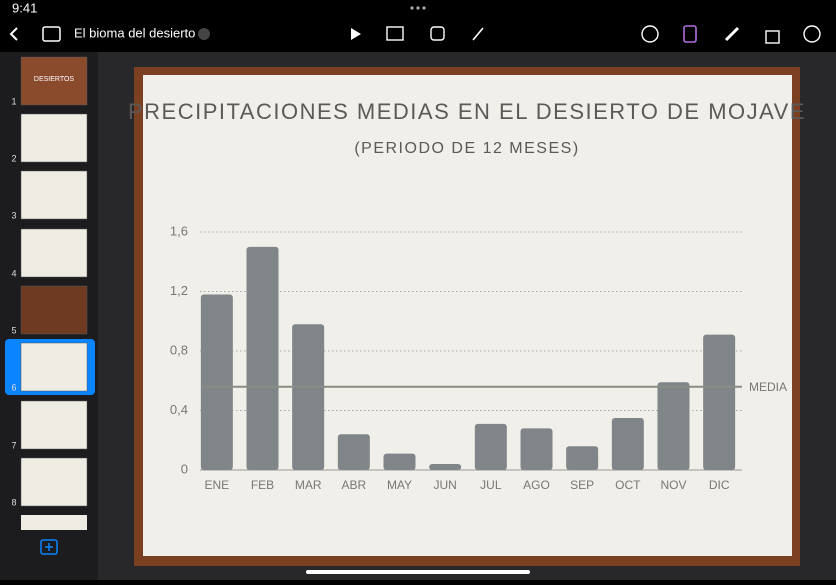 The height and width of the screenshot is (585, 836). I want to click on x-tick-label: JUN, so click(444, 485).